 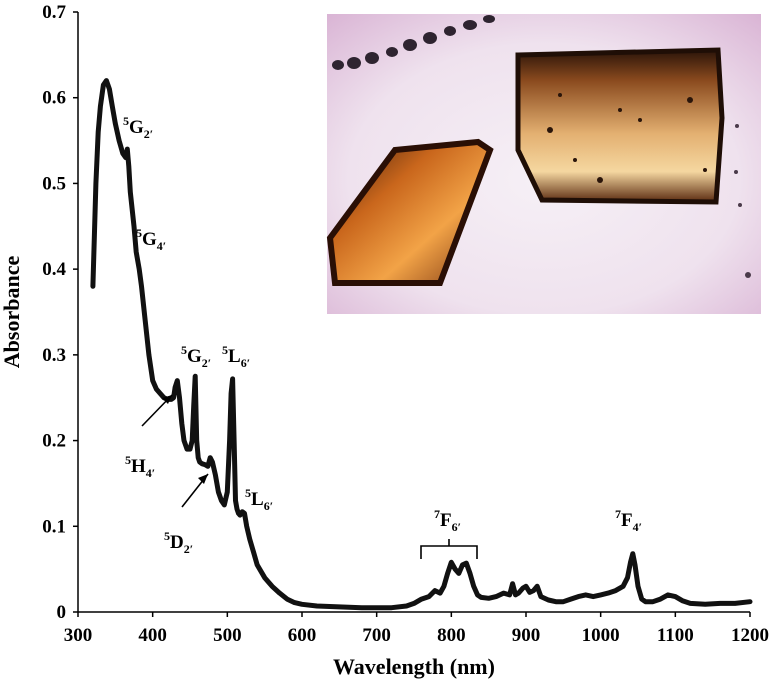 What do you see at coordinates (12, 312) in the screenshot?
I see `y-axis-title: Absorbance` at bounding box center [12, 312].